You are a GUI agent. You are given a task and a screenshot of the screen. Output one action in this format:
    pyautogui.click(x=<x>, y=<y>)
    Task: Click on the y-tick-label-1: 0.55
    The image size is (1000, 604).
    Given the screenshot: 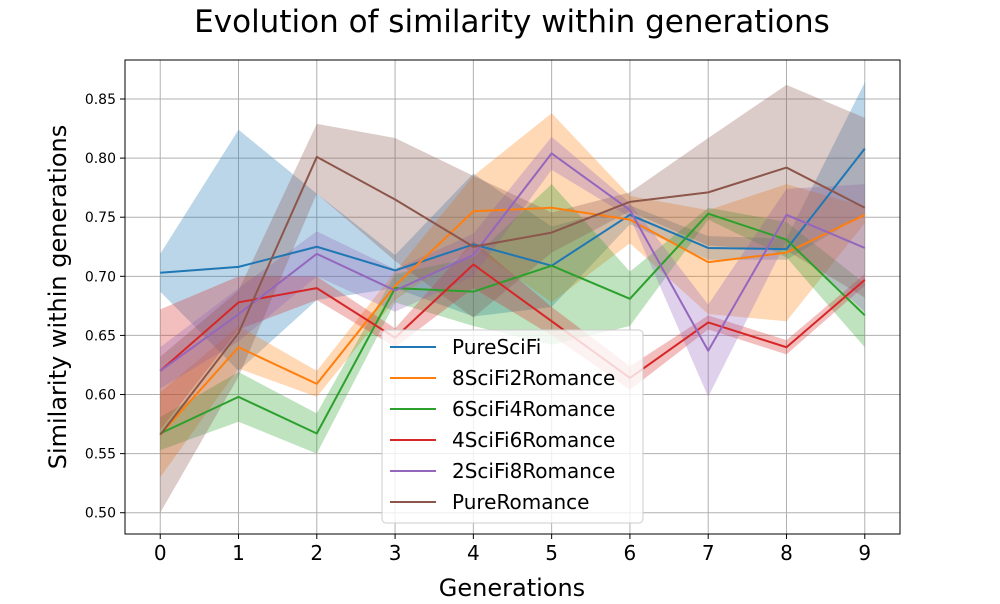 What is the action you would take?
    pyautogui.click(x=100, y=455)
    